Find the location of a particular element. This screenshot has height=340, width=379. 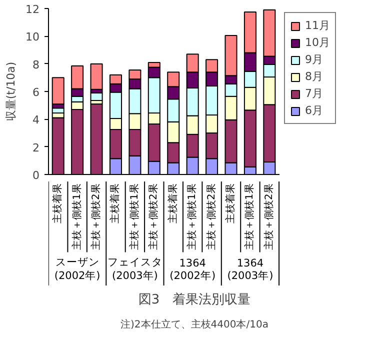

y-tick-label: 0 is located at coordinates (36, 175).